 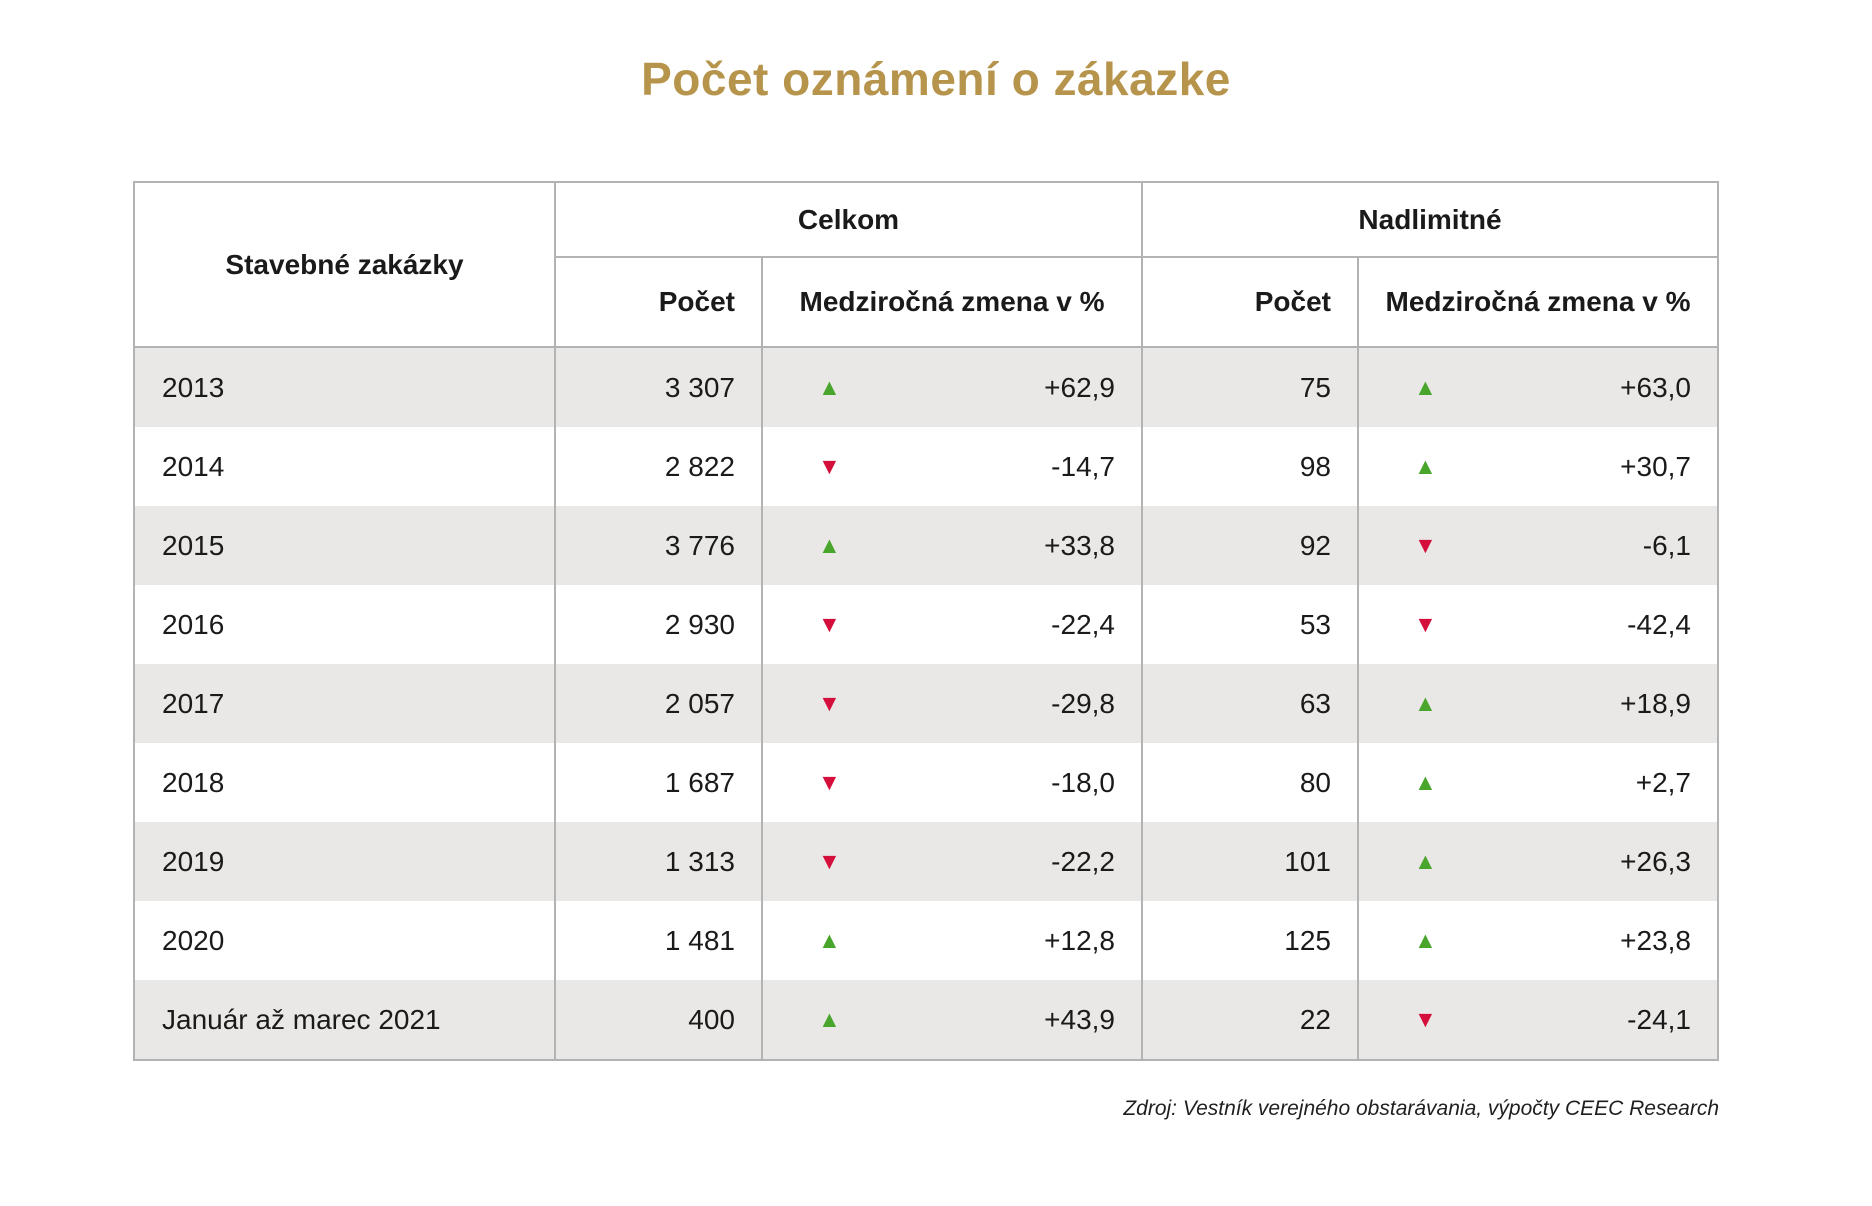 I want to click on celkom-count: 1 481, so click(x=657, y=940).